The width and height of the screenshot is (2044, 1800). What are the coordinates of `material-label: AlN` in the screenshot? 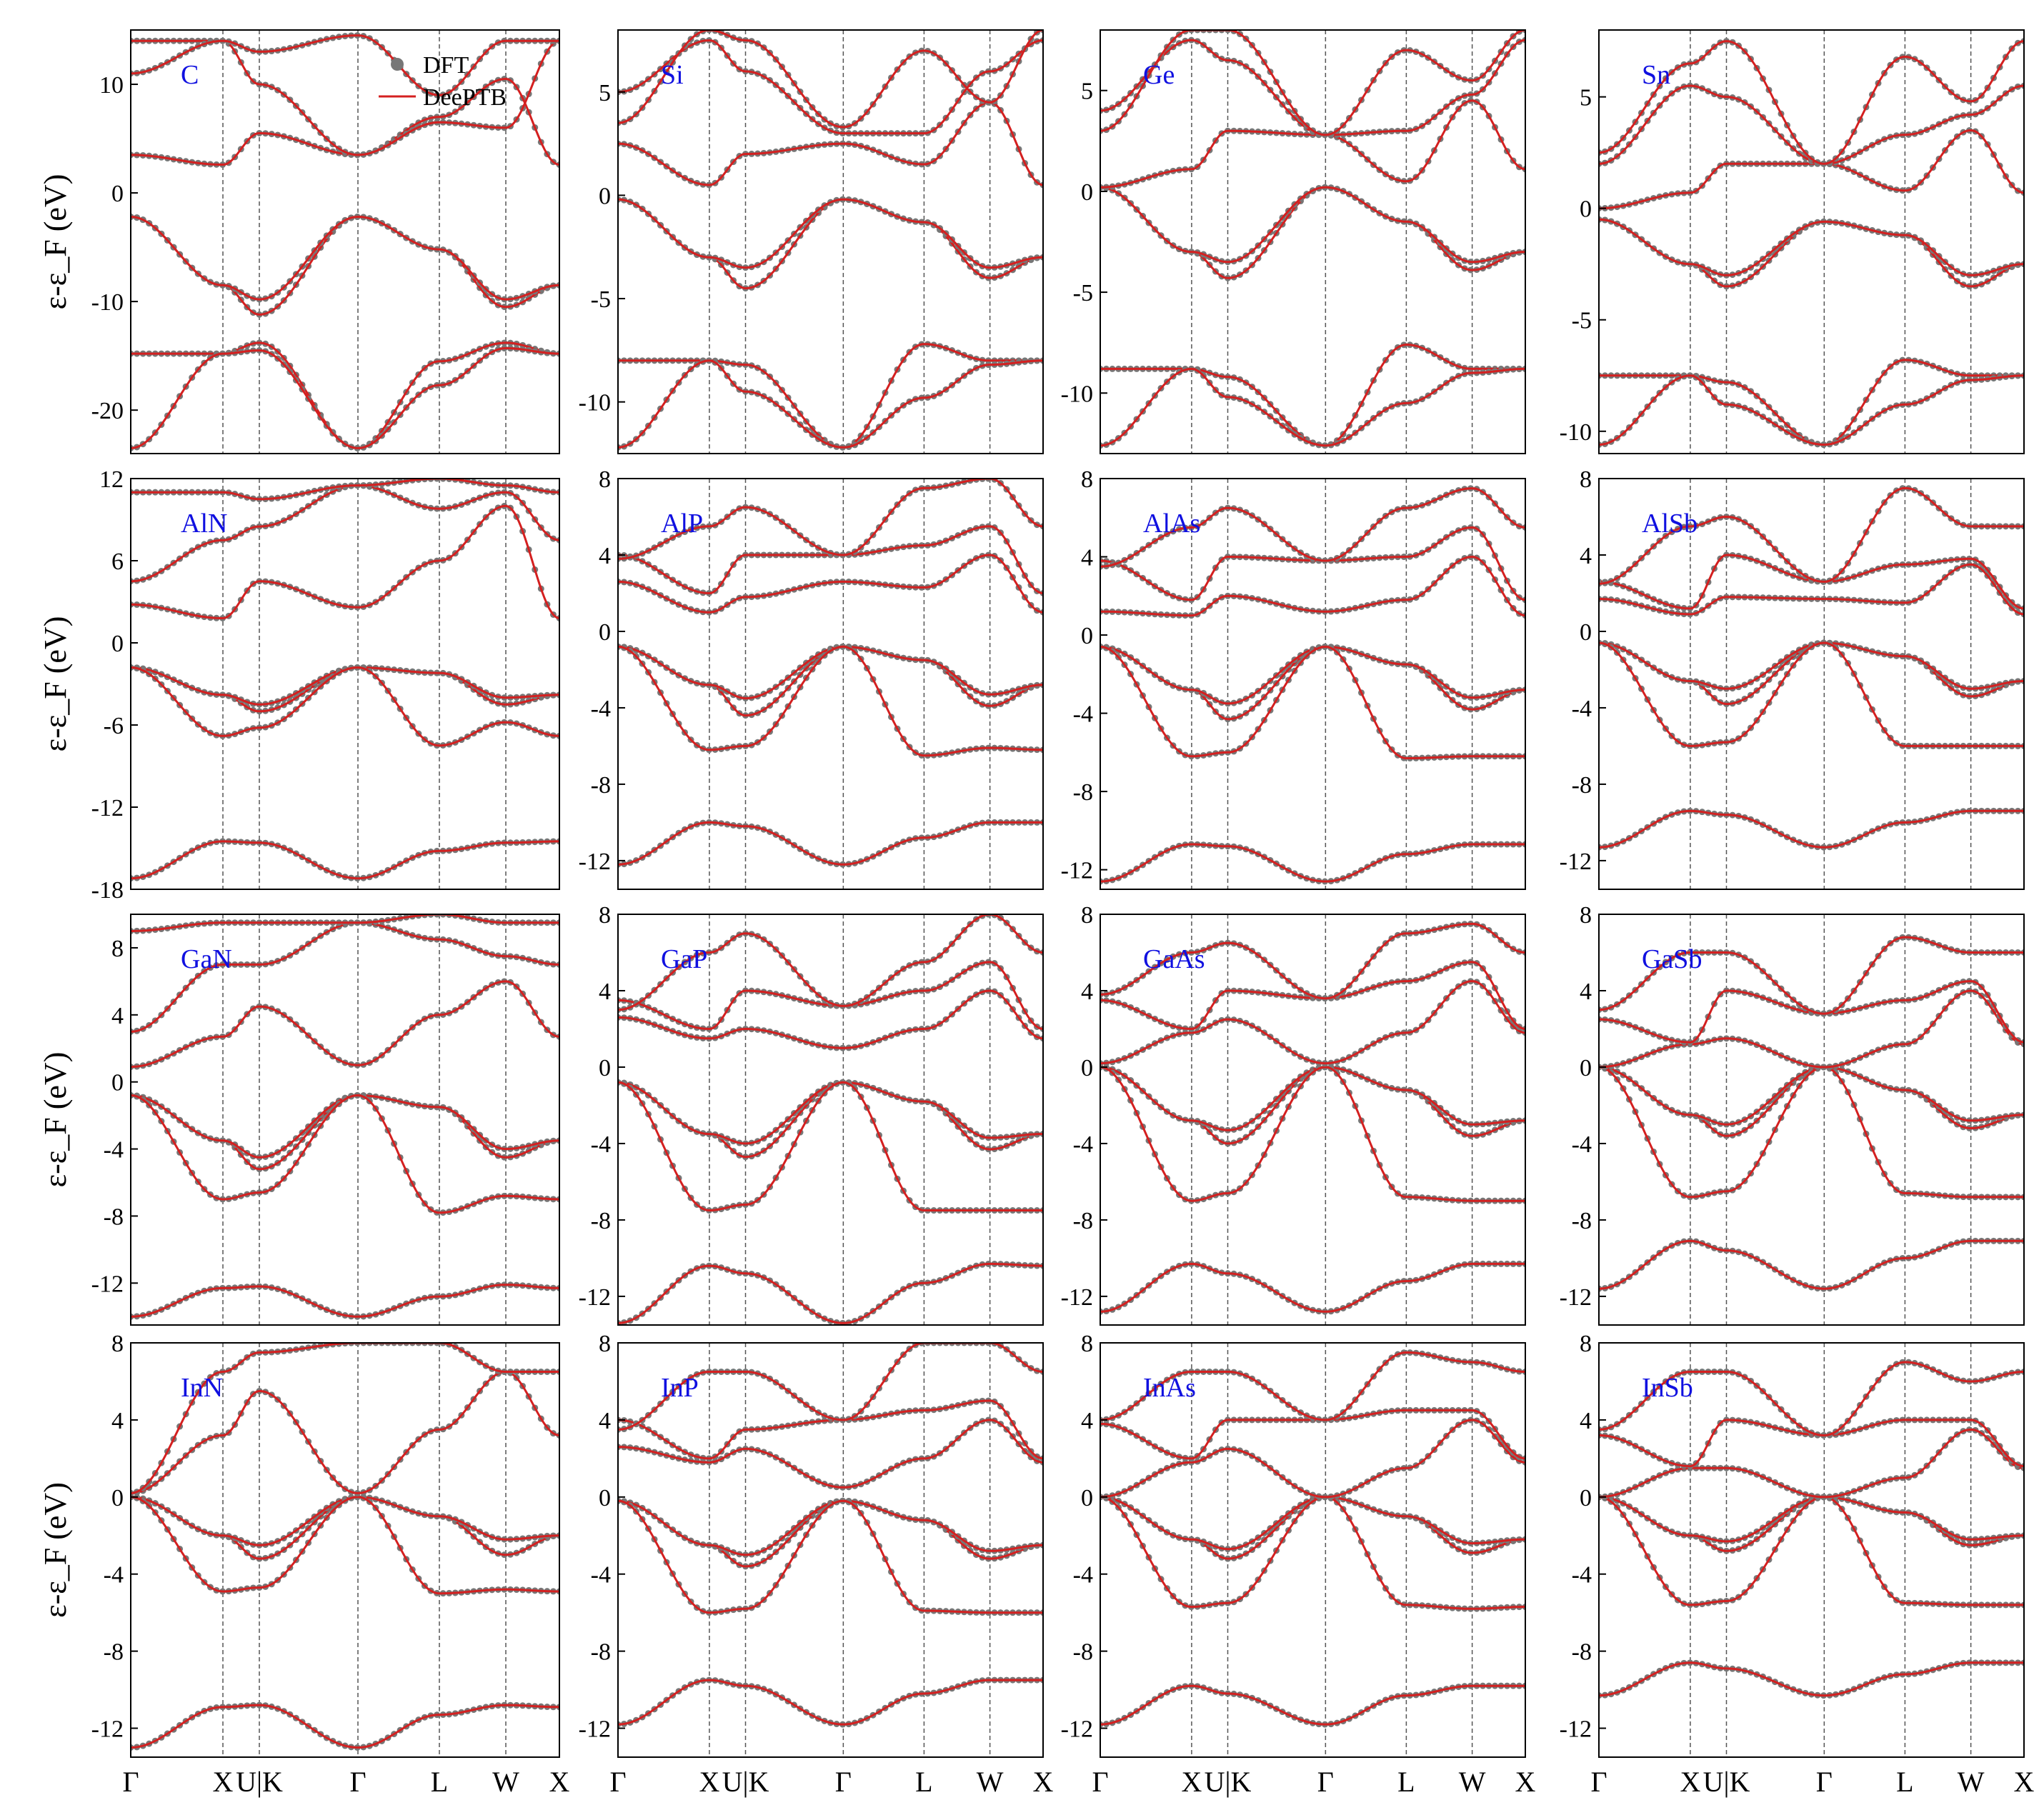 It's located at (204, 524).